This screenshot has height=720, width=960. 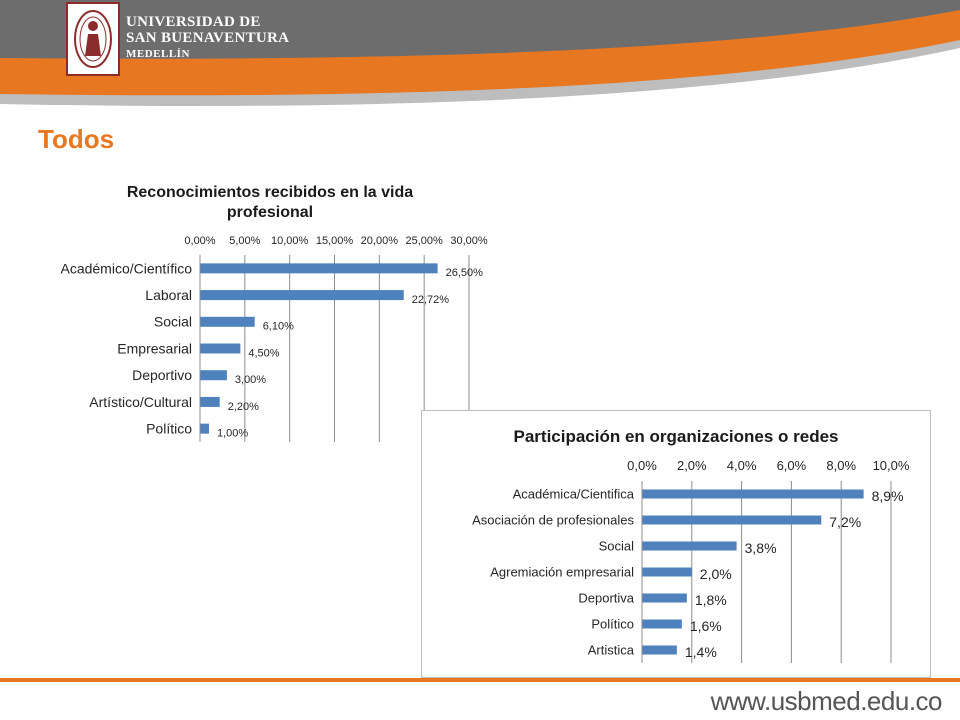 I want to click on data-label: 2,0%, so click(x=716, y=574).